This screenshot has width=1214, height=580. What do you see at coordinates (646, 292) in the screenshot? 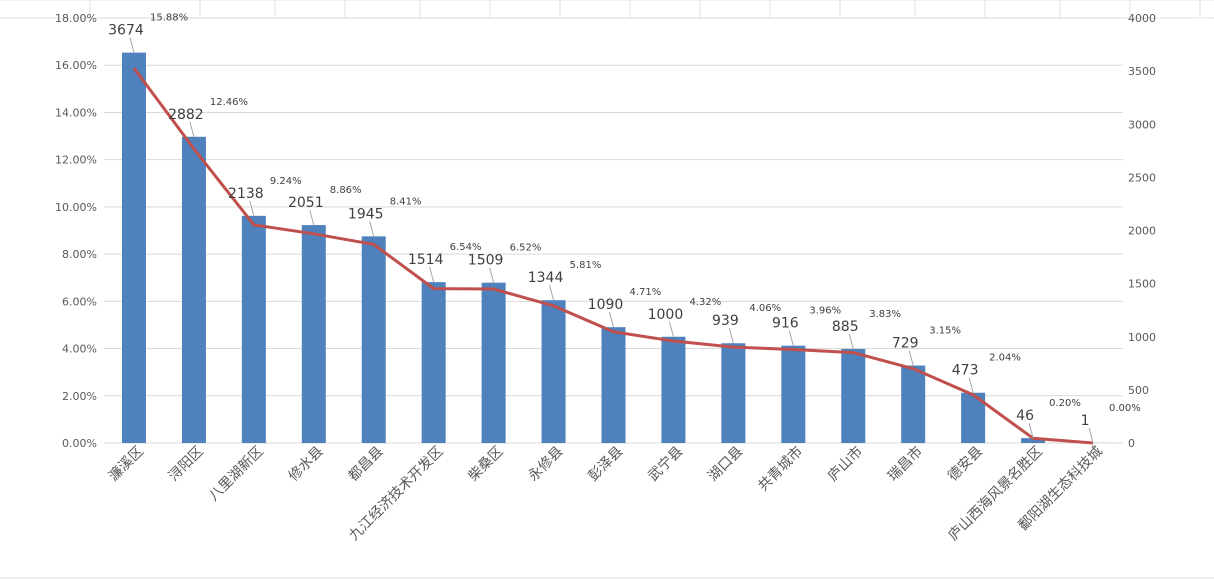
I see `percent-data-label: 4.71%` at bounding box center [646, 292].